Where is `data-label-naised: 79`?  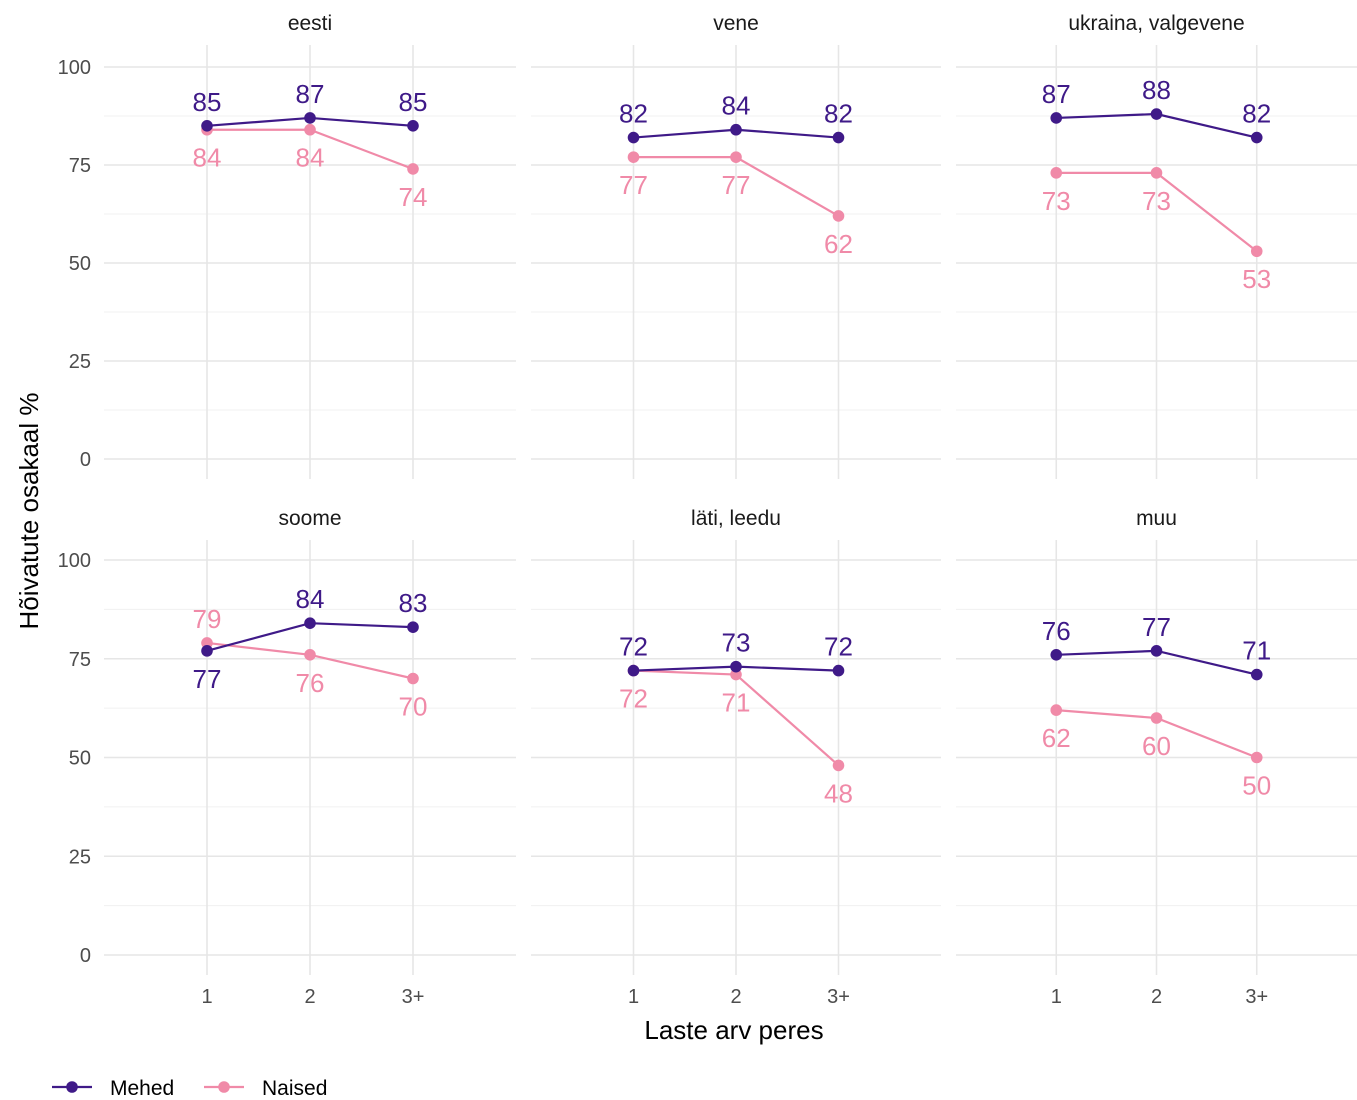
data-label-naised: 79 is located at coordinates (207, 619).